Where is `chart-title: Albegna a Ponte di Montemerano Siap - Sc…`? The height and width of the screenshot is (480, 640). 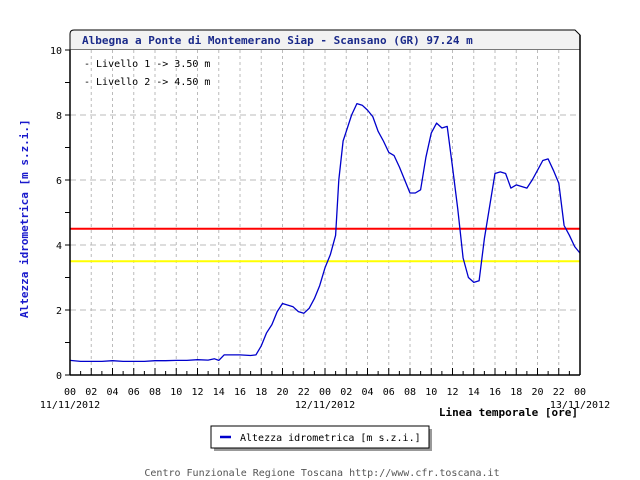
chart-title: Albegna a Ponte di Montemerano Siap - Sc… is located at coordinates (277, 40).